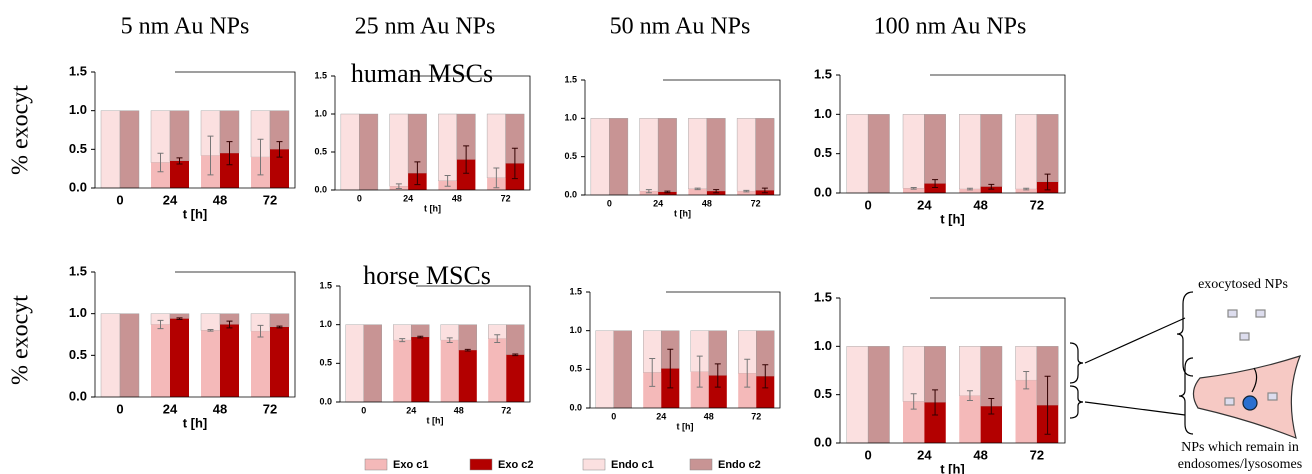 The height and width of the screenshot is (474, 1312). I want to click on brace, so click(1186, 396).